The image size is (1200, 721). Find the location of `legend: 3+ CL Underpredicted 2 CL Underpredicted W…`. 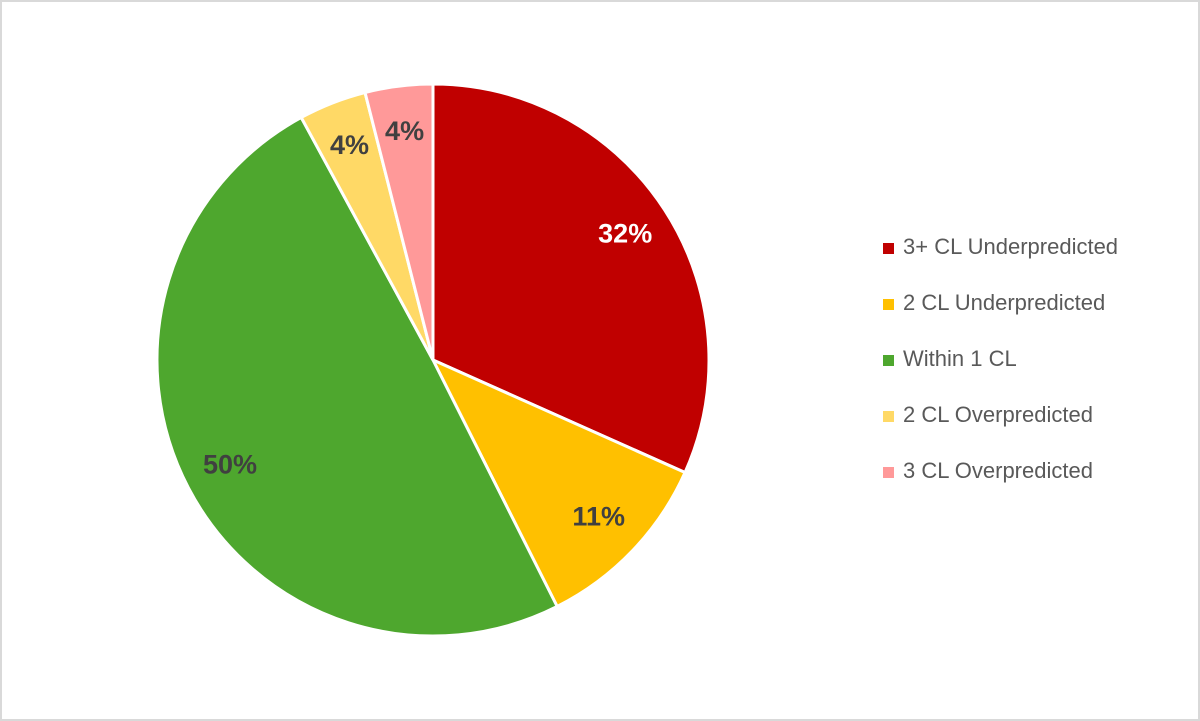

legend: 3+ CL Underpredicted 2 CL Underpredicted W… is located at coordinates (1000, 358).